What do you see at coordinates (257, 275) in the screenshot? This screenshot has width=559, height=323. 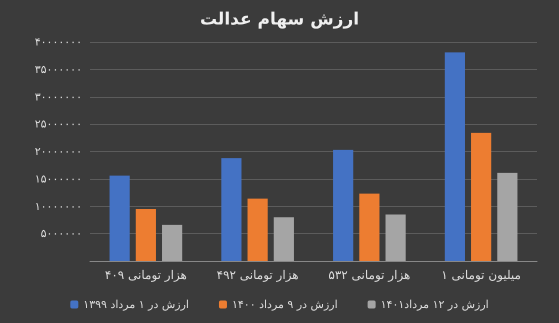 I see `x-tick-label: ۴۹۲ هزار تومانی` at bounding box center [257, 275].